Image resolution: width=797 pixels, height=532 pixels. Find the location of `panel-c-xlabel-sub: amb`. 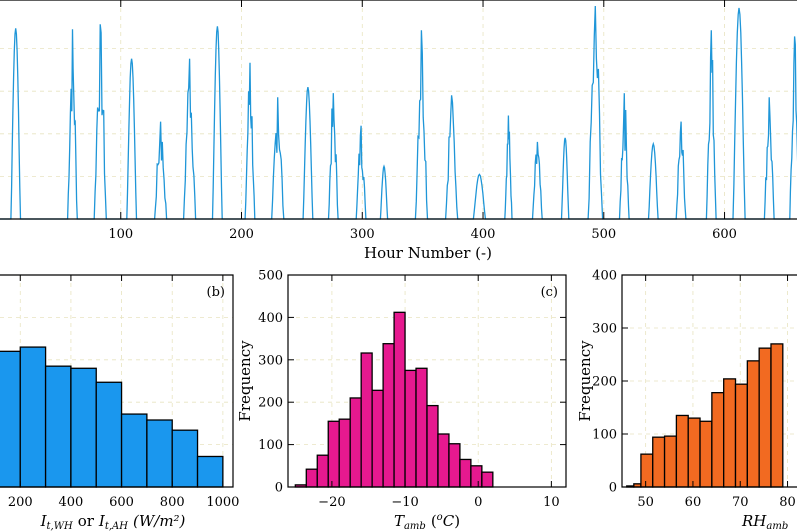

panel-c-xlabel-sub: amb is located at coordinates (415, 526).